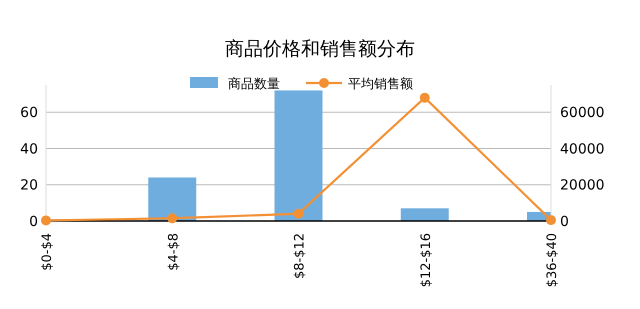 The image size is (640, 309). Describe the element at coordinates (254, 84) in the screenshot. I see `legend-label: 商品数量` at that location.